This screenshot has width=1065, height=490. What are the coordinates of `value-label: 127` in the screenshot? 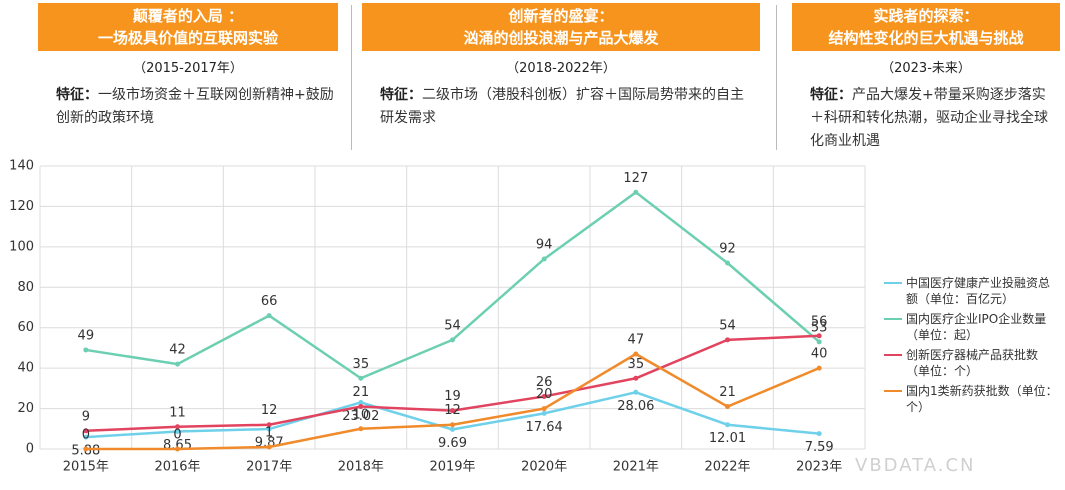 It's located at (635, 178).